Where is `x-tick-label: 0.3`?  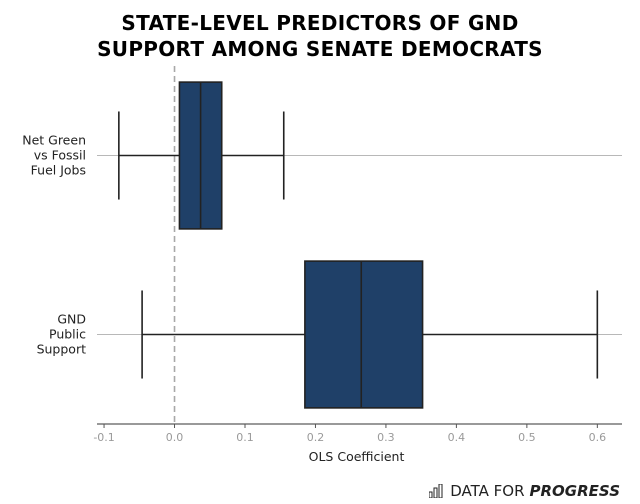 x-tick-label: 0.3 is located at coordinates (386, 437).